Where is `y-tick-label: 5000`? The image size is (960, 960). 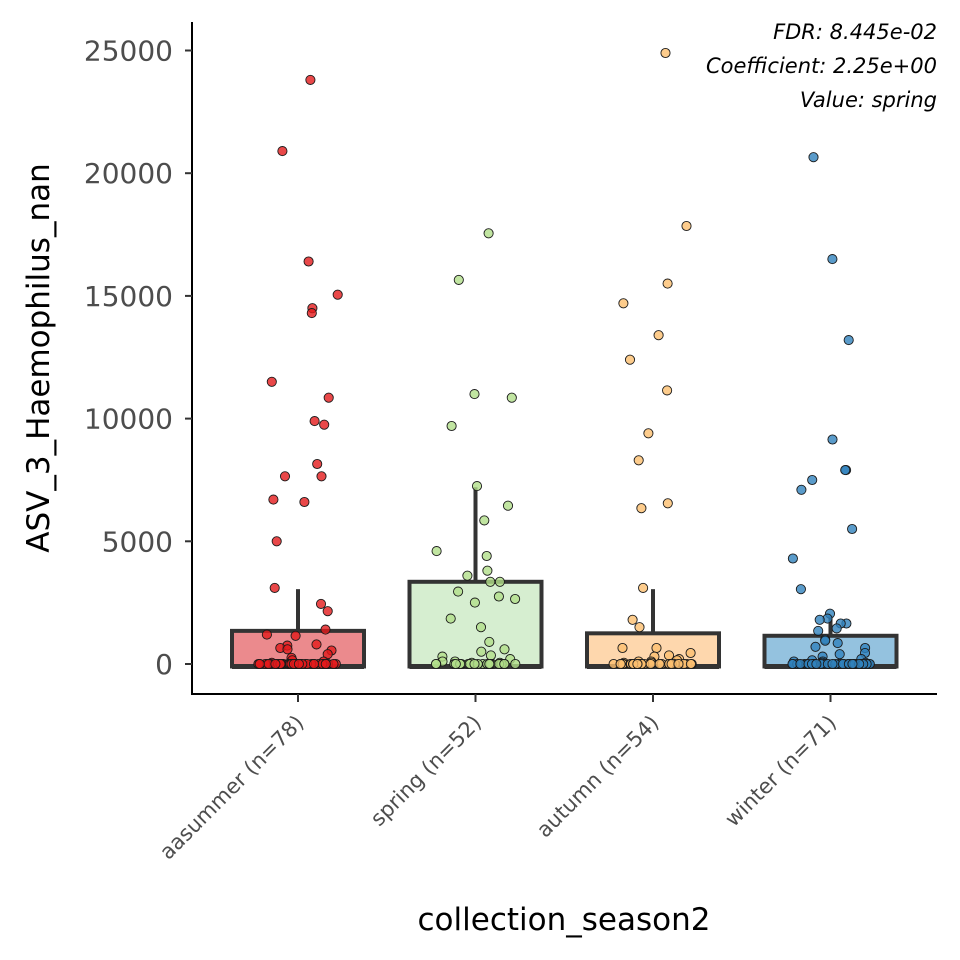 y-tick-label: 5000 is located at coordinates (137, 541).